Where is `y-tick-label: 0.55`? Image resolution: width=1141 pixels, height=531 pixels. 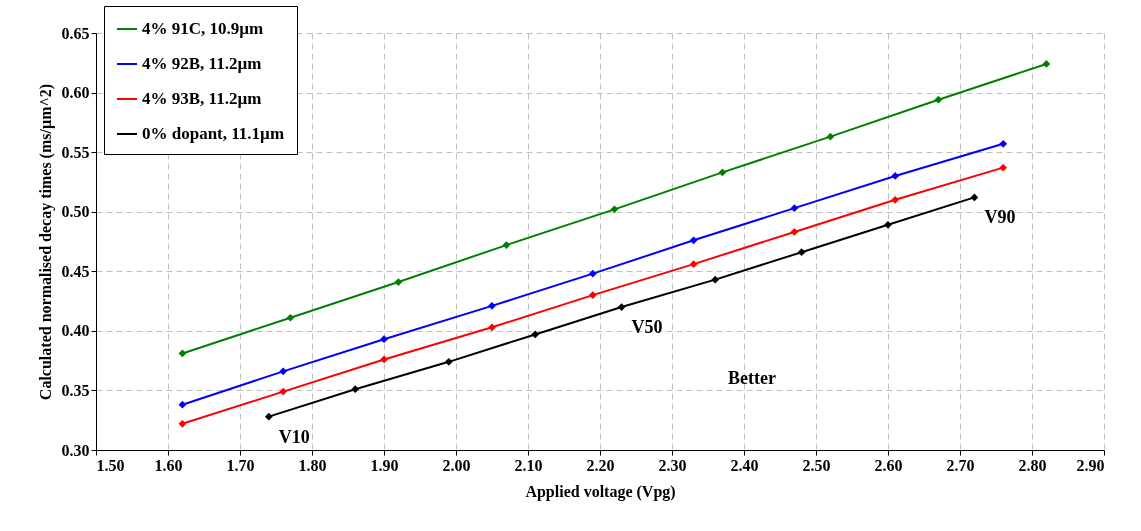 y-tick-label: 0.55 is located at coordinates (75, 152).